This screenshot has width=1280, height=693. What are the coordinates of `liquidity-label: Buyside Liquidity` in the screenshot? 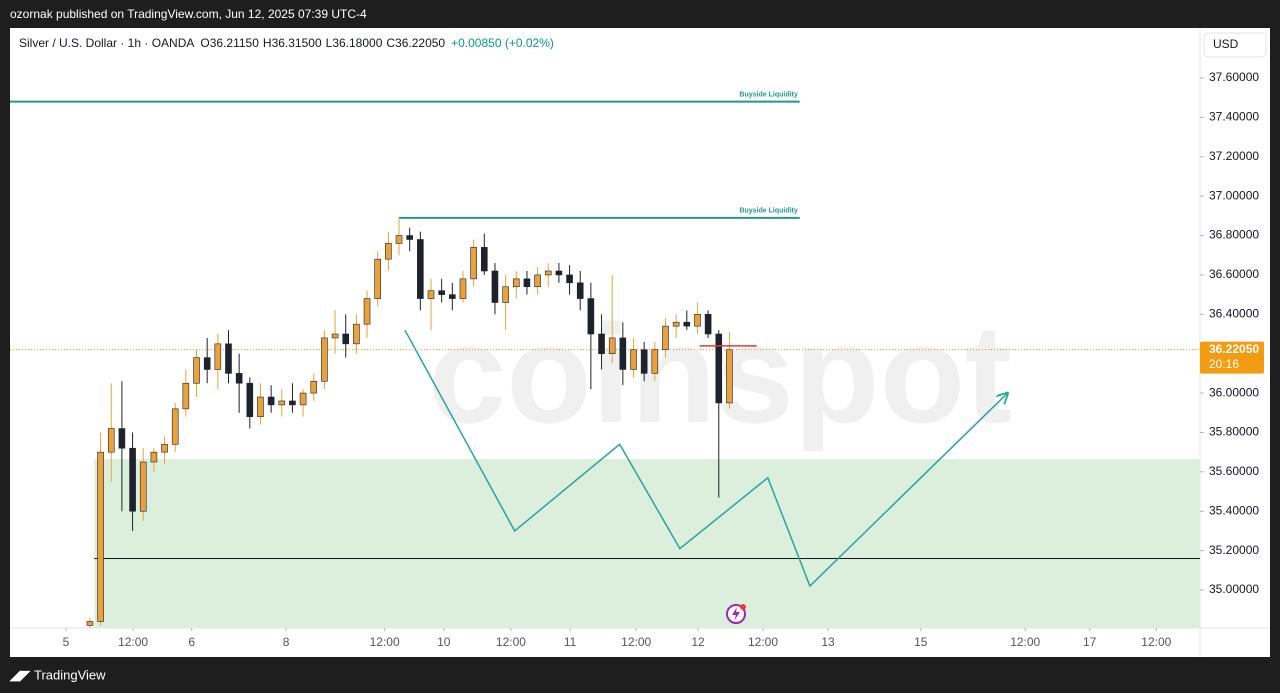 It's located at (768, 211).